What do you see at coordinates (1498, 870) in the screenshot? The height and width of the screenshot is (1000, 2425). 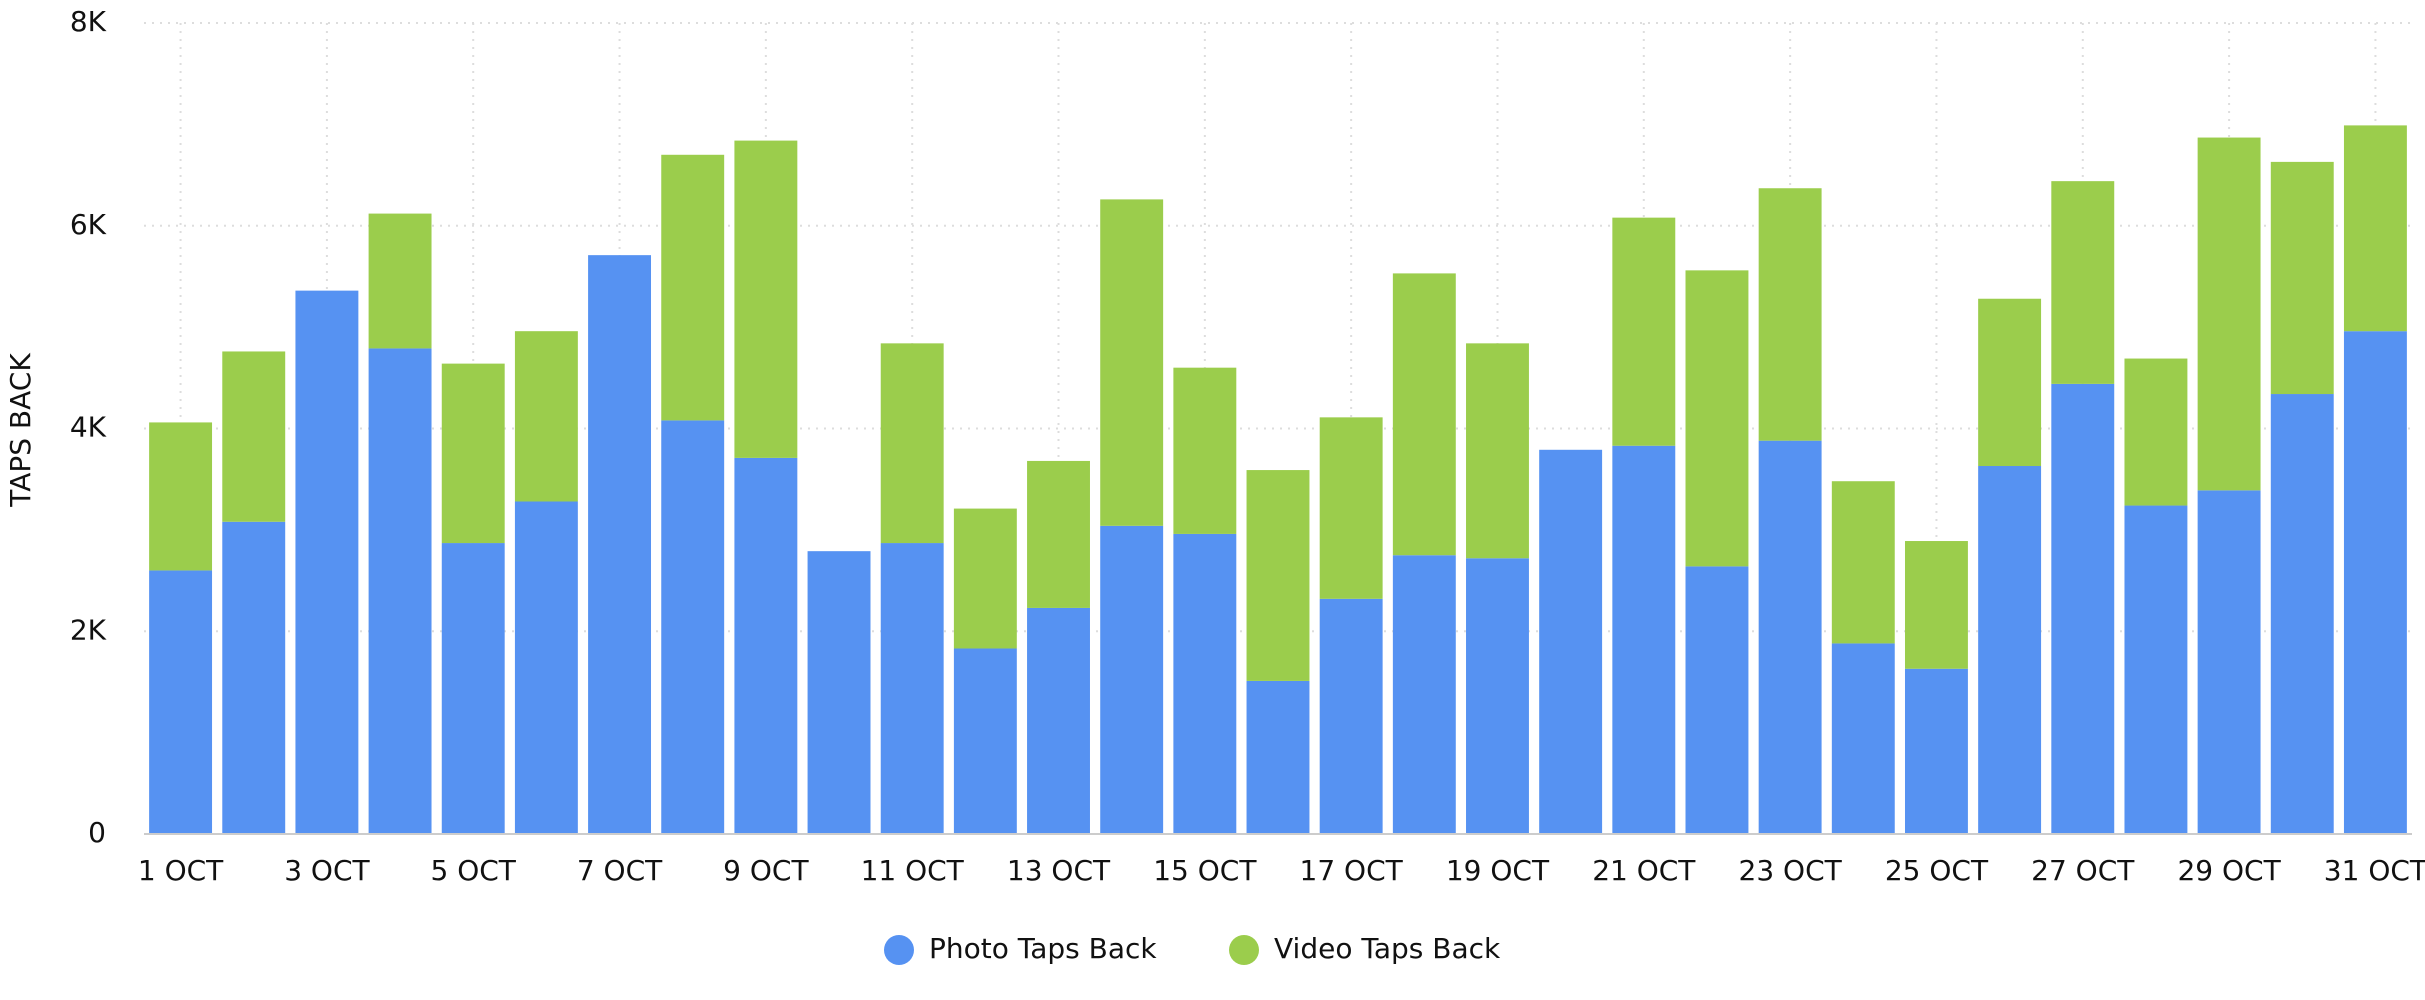 I see `x-tick-label: 19 OCT` at bounding box center [1498, 870].